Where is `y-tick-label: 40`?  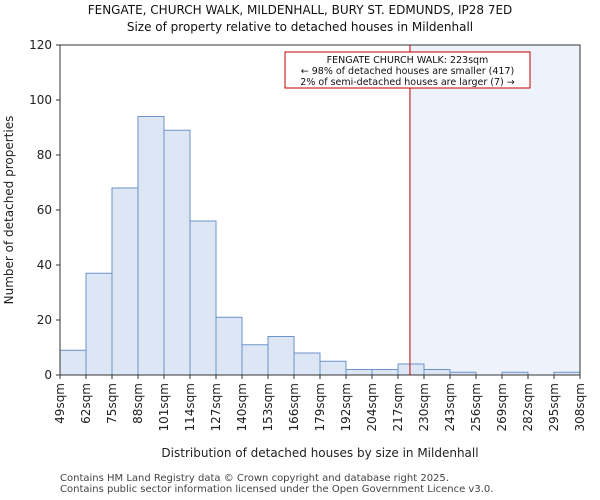
y-tick-label: 40 is located at coordinates (44, 265).